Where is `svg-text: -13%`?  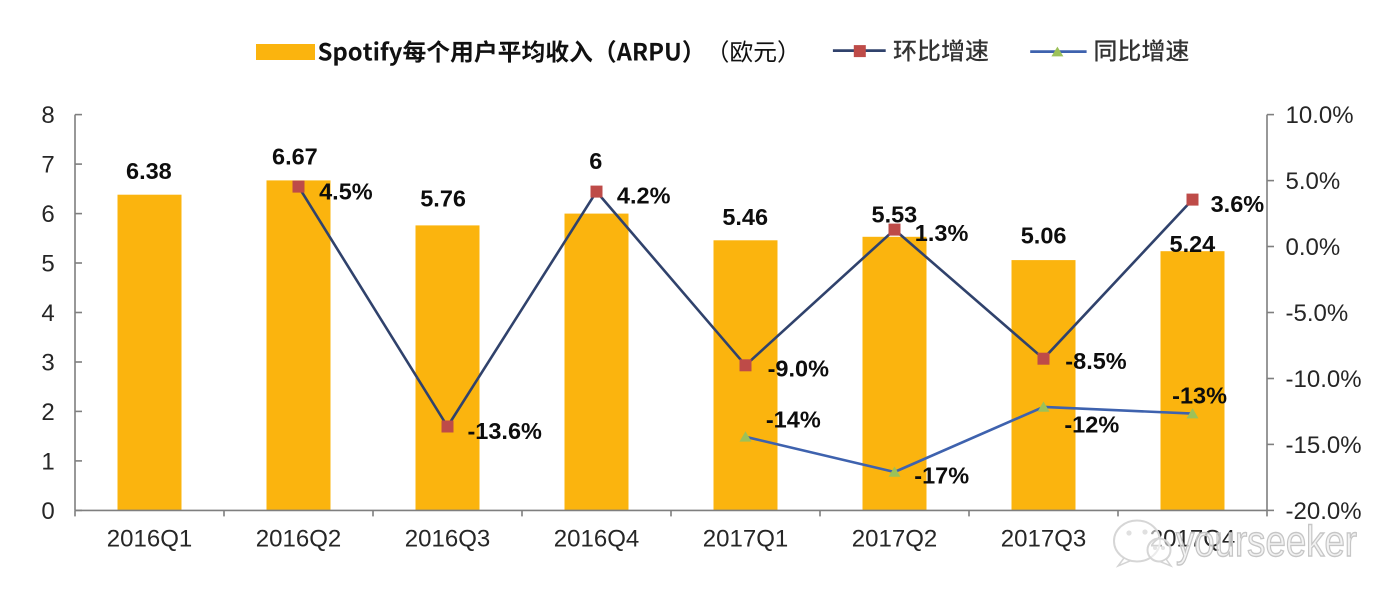
svg-text: -13% is located at coordinates (1199, 395).